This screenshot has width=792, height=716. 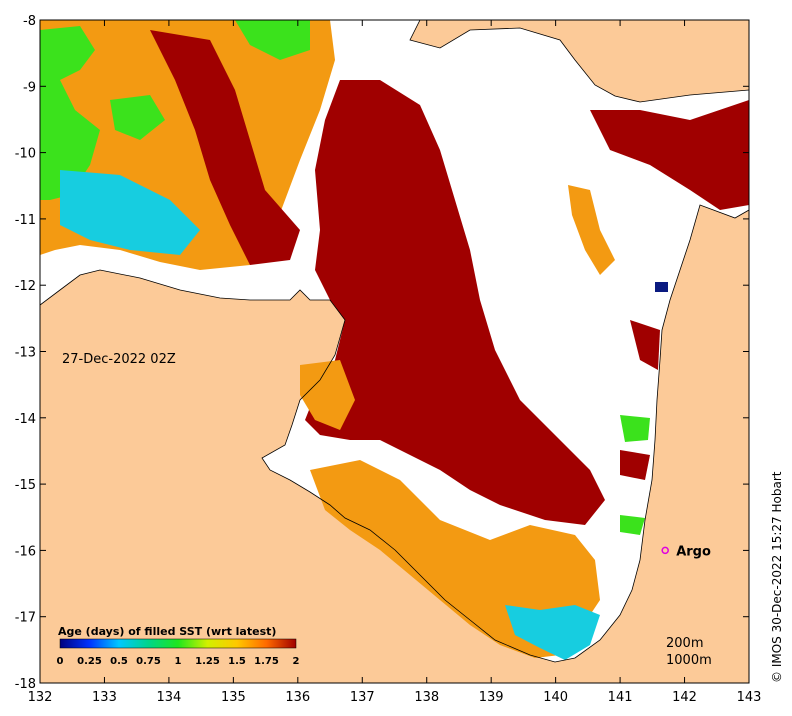 I want to click on sst-age-green-west, so click(x=70, y=113).